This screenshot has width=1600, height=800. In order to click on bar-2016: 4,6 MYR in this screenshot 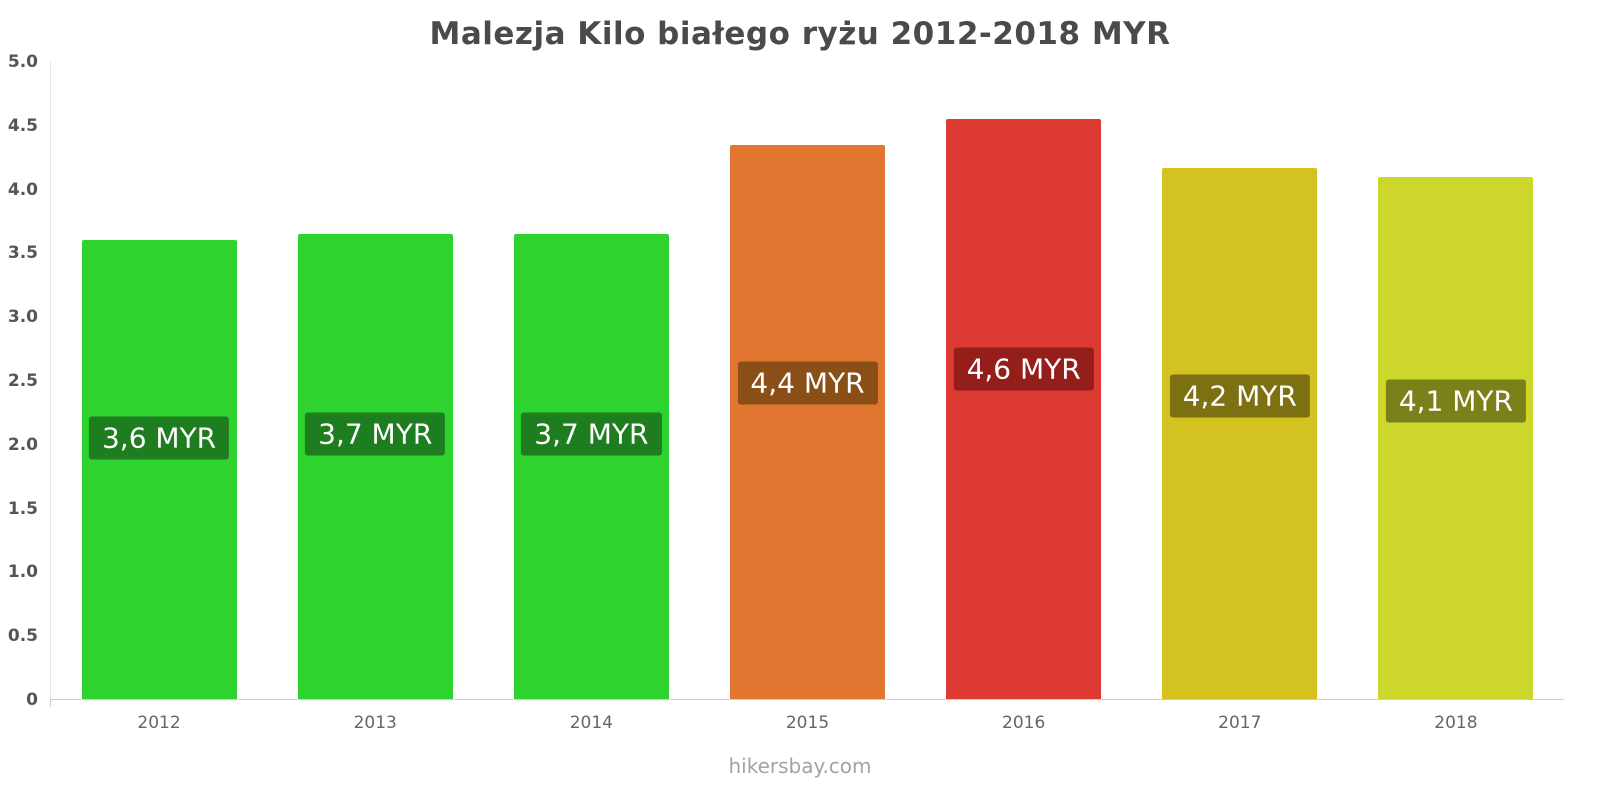, I will do `click(1024, 409)`.